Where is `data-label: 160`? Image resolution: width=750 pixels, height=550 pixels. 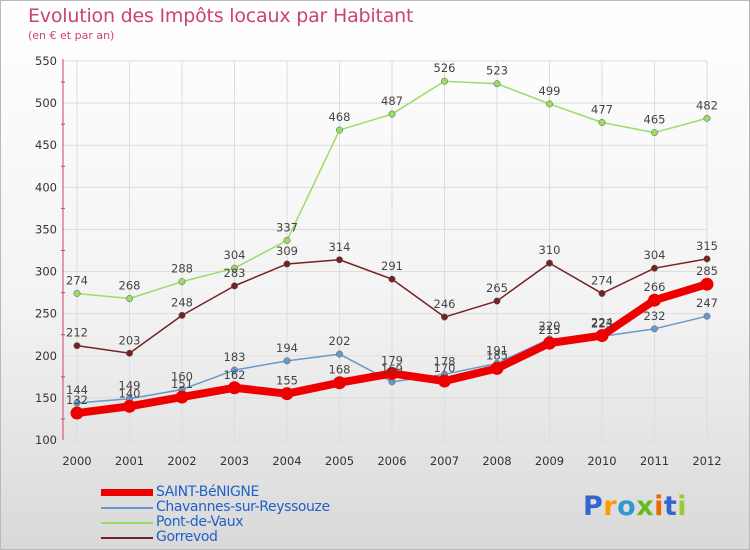
data-label: 160 is located at coordinates (182, 376).